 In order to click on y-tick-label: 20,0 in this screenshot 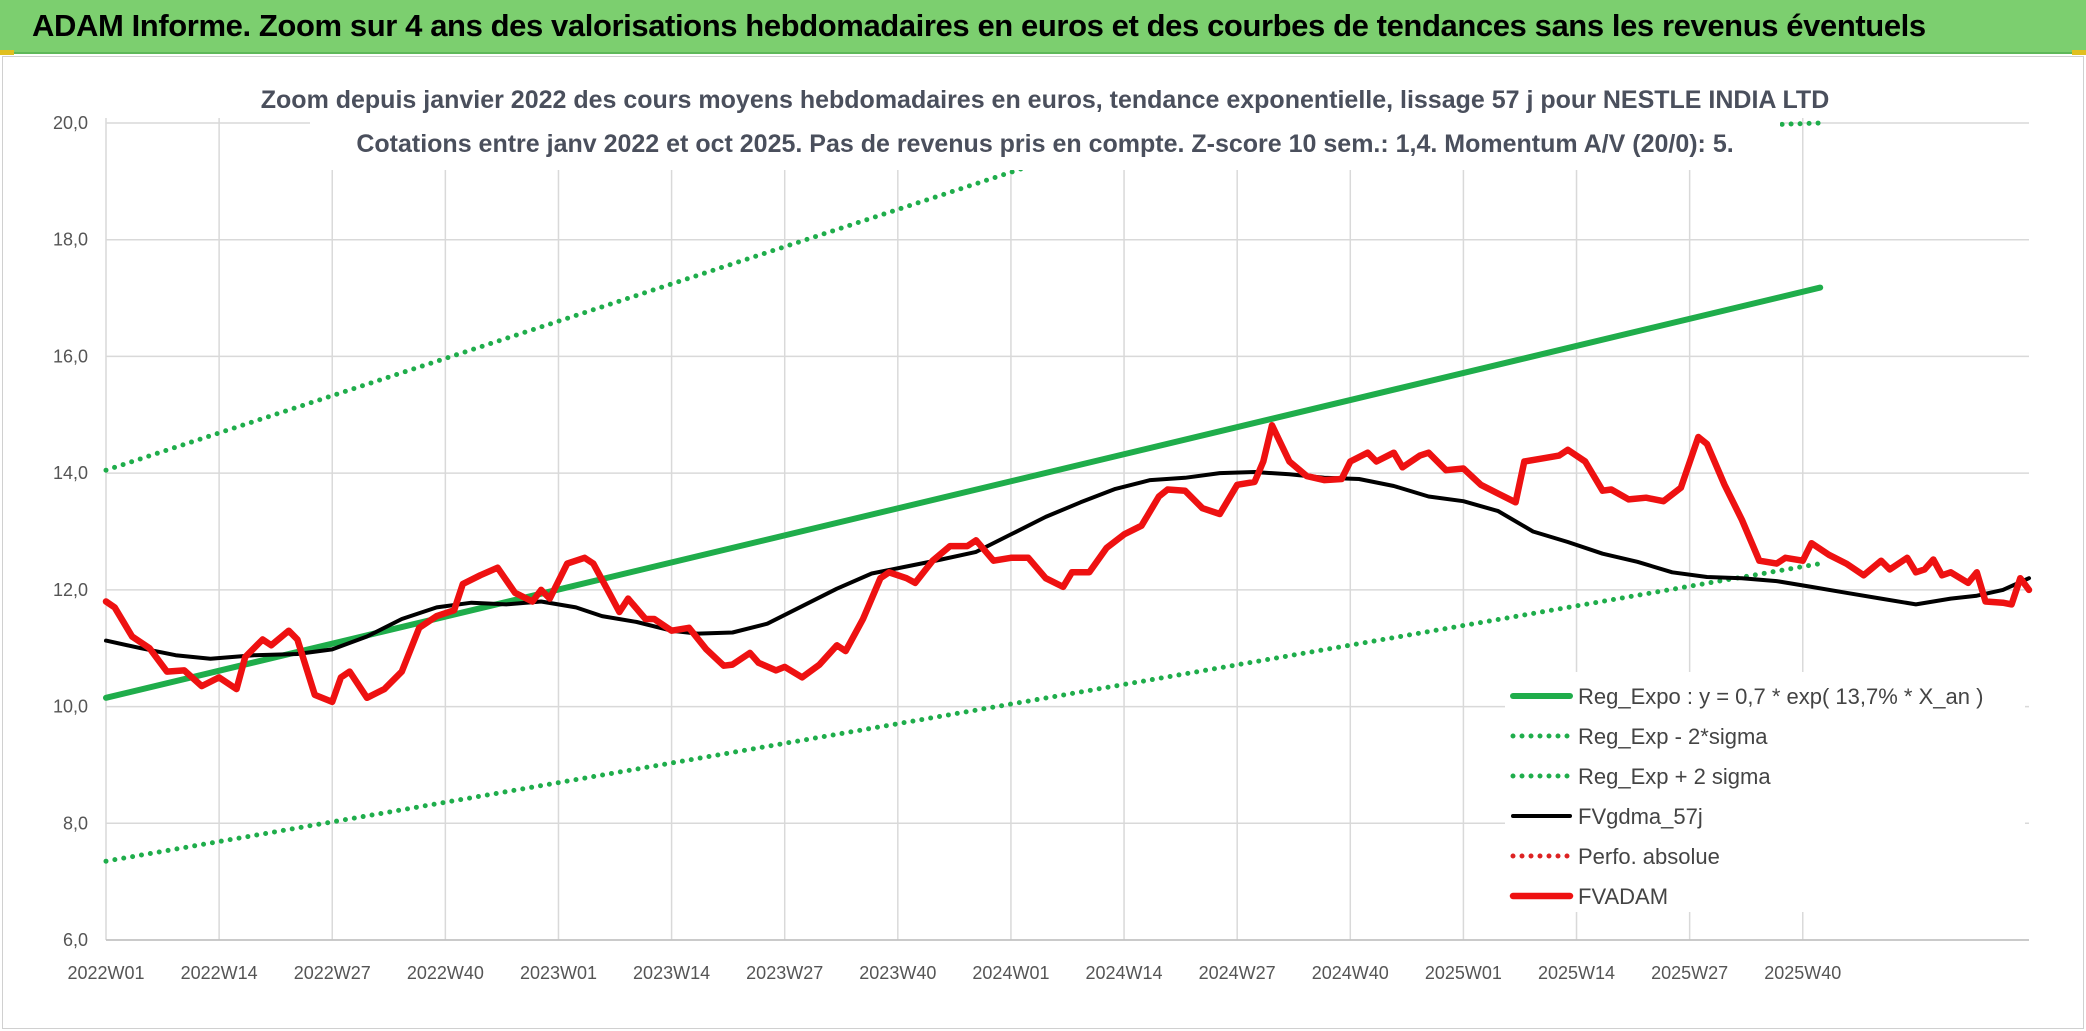, I will do `click(70, 123)`.